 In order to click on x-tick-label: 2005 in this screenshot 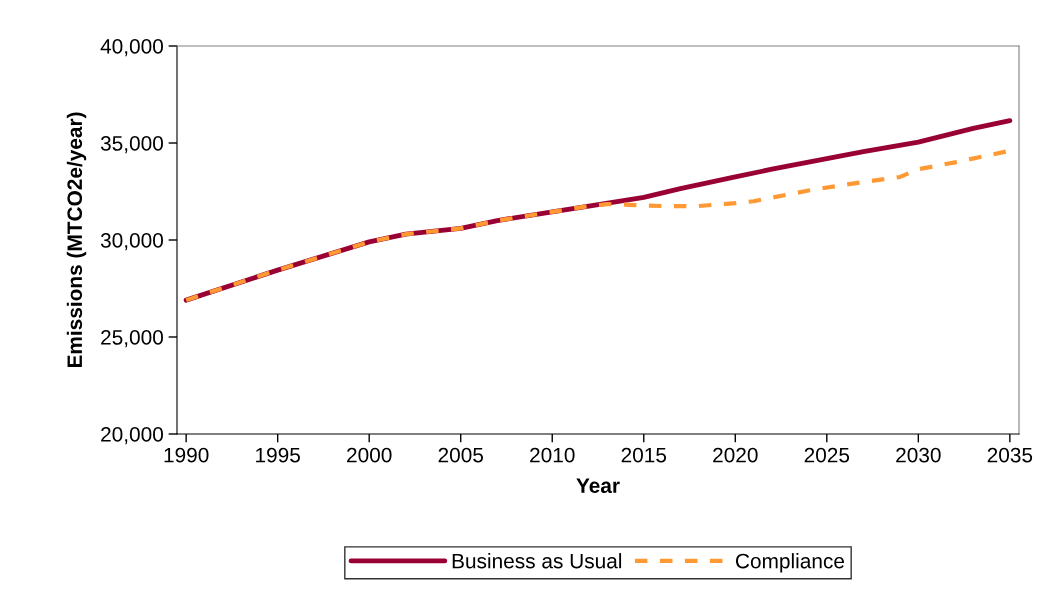, I will do `click(461, 455)`.